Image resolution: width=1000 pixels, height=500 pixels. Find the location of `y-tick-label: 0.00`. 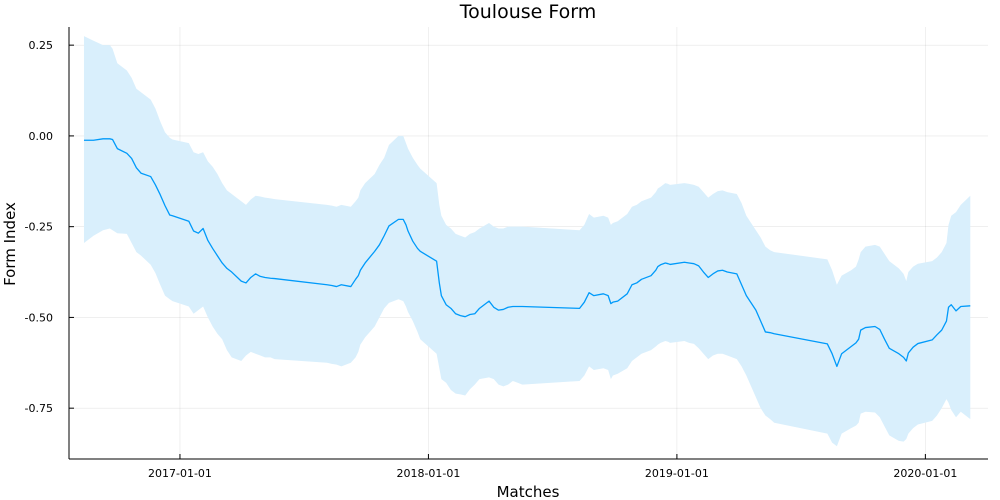

y-tick-label: 0.00 is located at coordinates (41, 136).